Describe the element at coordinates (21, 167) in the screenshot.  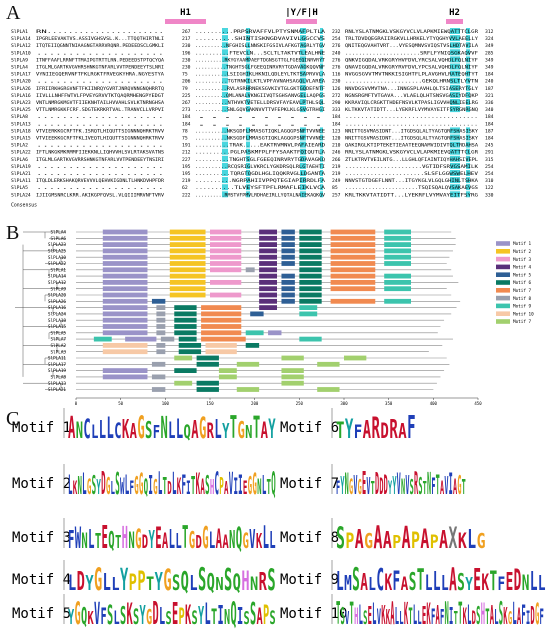
I see `sequence-name: SlPLA19` at that location.